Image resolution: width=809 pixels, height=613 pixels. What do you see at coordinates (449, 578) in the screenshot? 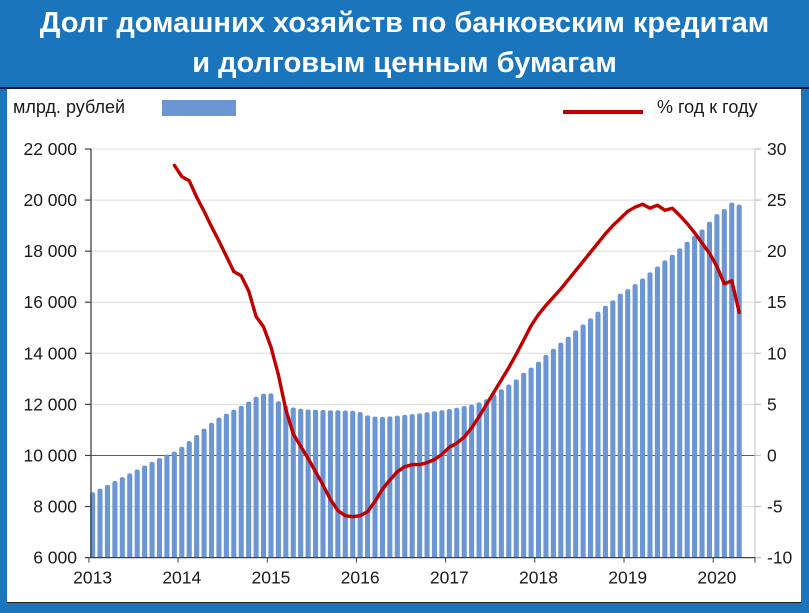
I see `x-axis-year-label: 2017` at bounding box center [449, 578].